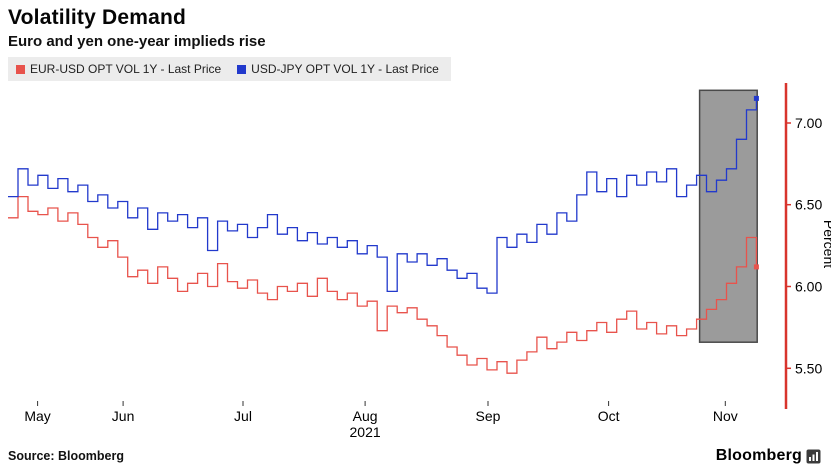 This screenshot has height=469, width=831. Describe the element at coordinates (345, 69) in the screenshot. I see `legend-label-usd-jpy: USD-JPY OPT VOL 1Y - Last Price` at that location.